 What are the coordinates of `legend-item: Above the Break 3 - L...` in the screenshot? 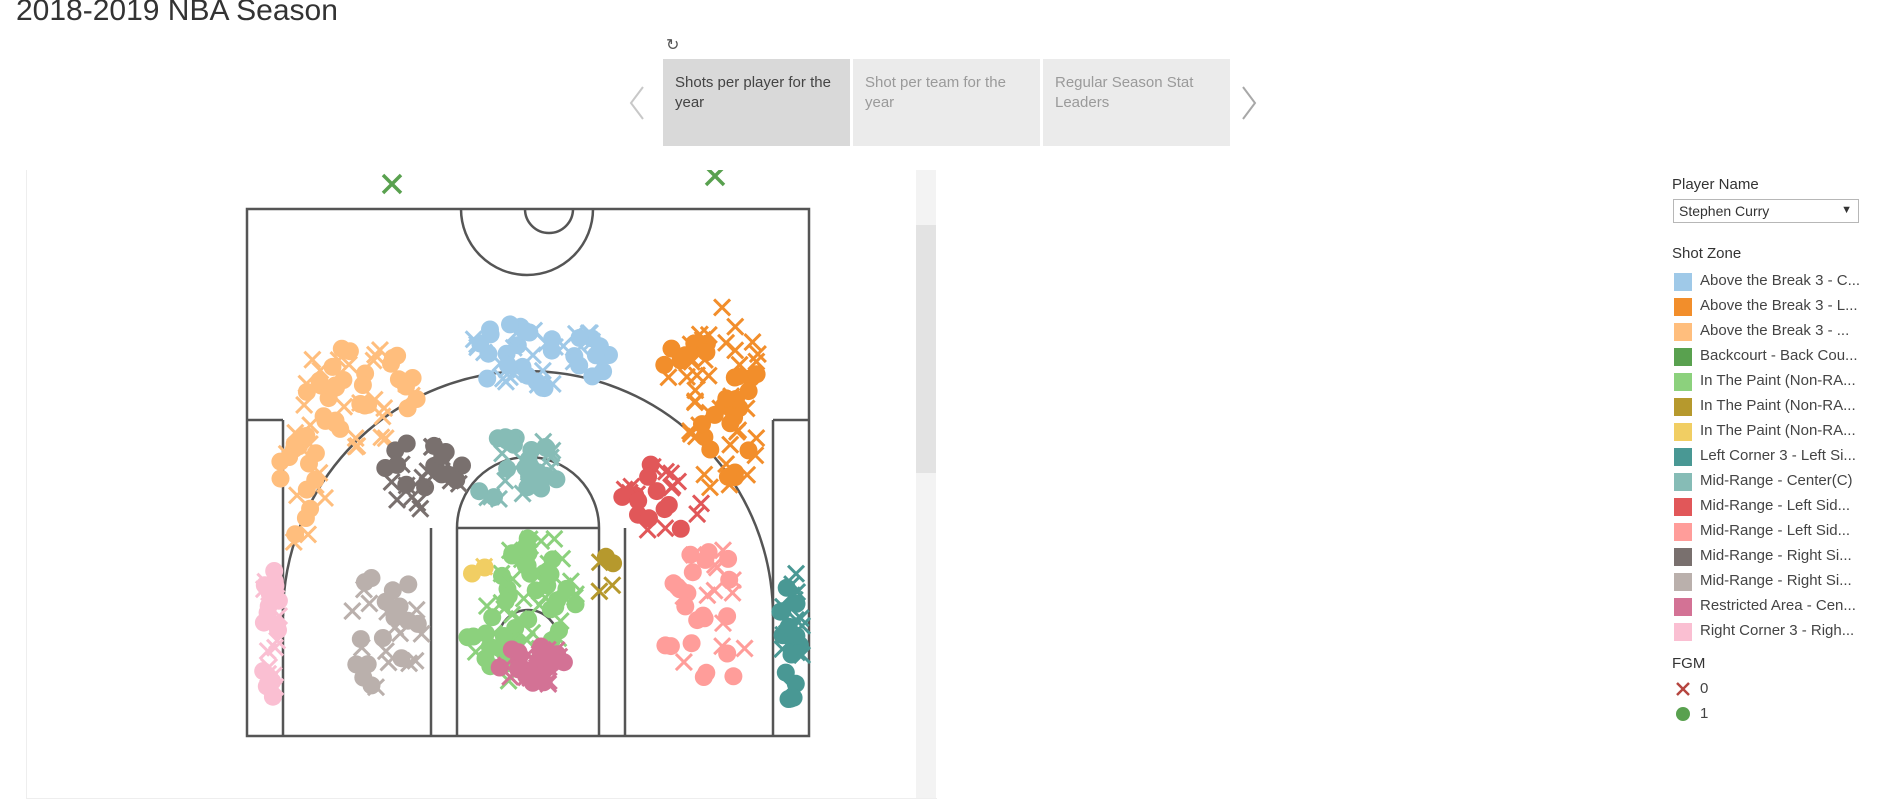 It's located at (1774, 307).